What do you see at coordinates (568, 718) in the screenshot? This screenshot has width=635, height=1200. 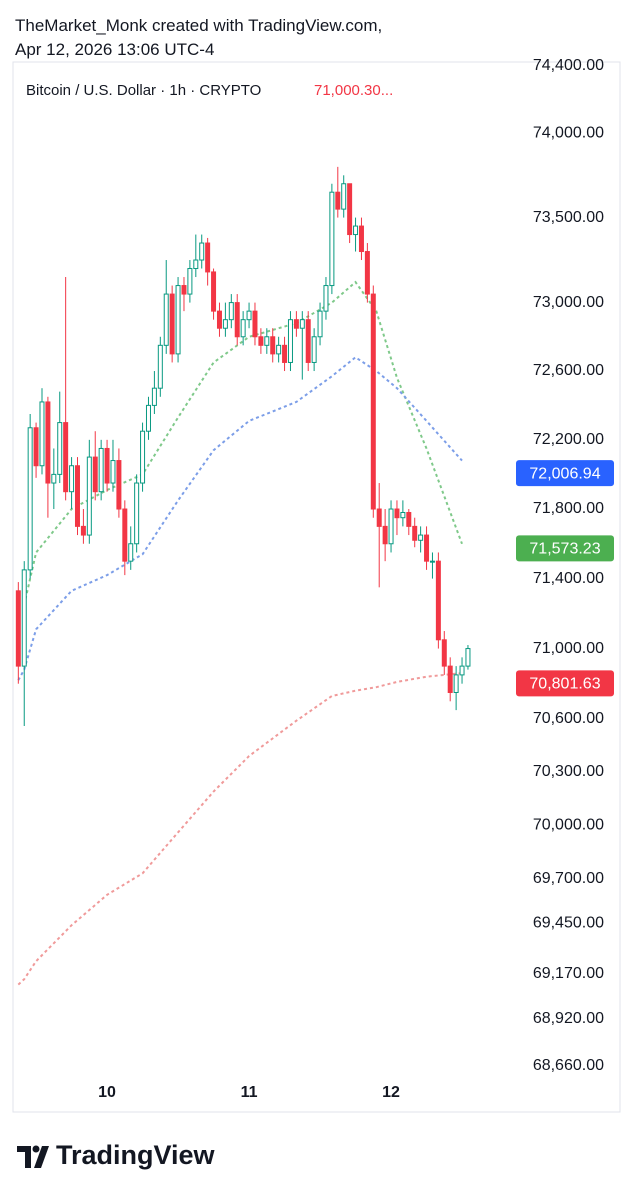 I see `y-tick-label: 70,600.00` at bounding box center [568, 718].